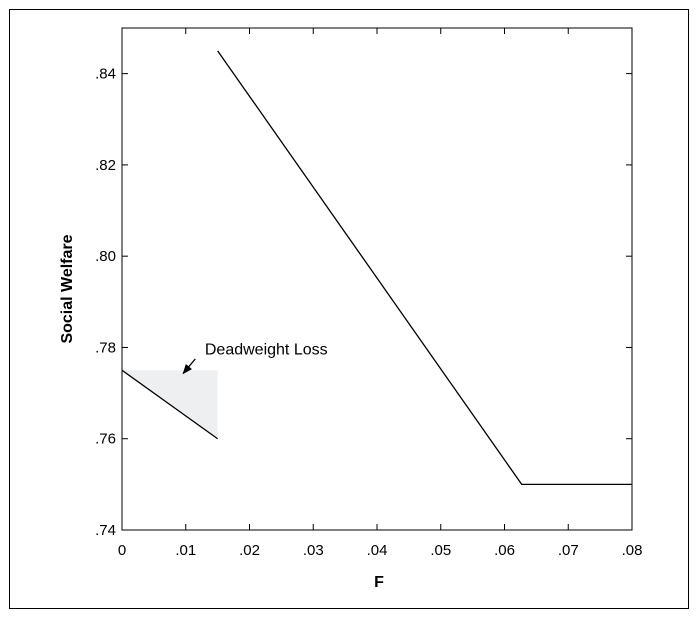 This screenshot has height=625, width=700. I want to click on y-tick-label: .76, so click(105, 439).